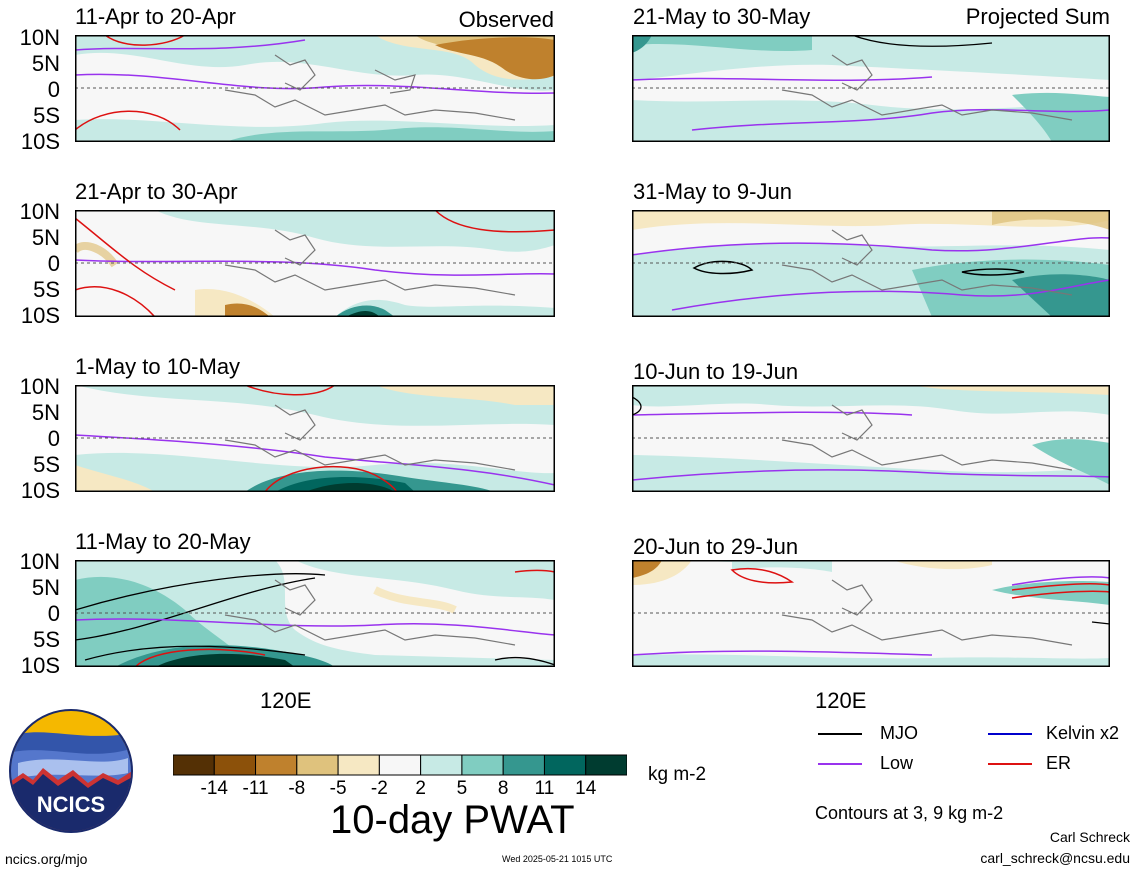 Image resolution: width=1135 pixels, height=873 pixels. Describe the element at coordinates (156, 16) in the screenshot. I see `panel-title-left-1: 11-Apr to 20-Apr` at that location.